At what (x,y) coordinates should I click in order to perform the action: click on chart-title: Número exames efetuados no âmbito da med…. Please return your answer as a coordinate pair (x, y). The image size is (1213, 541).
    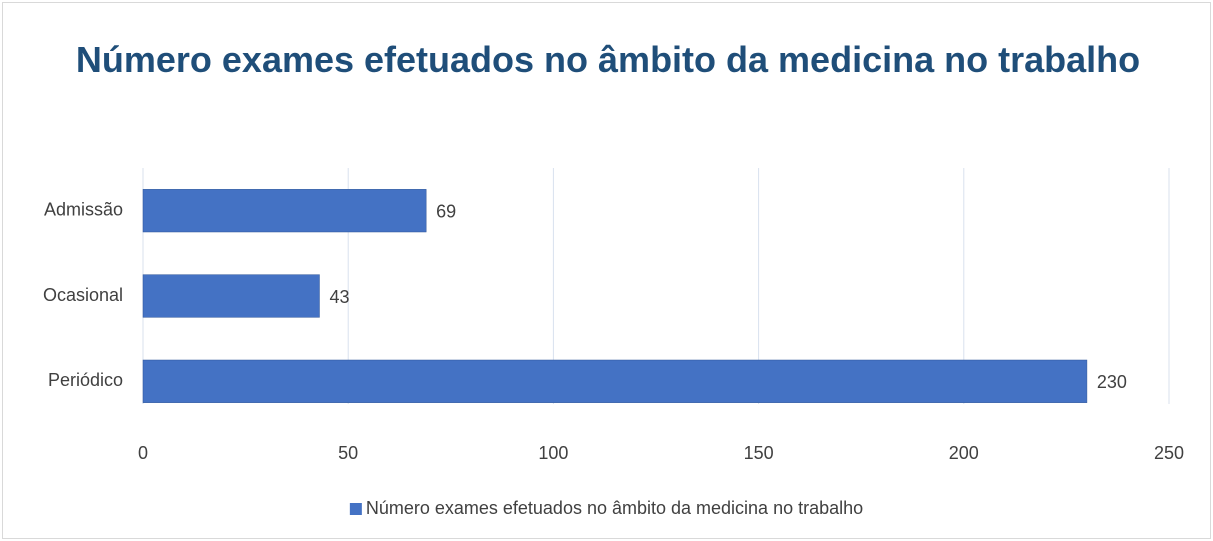
    Looking at the image, I should click on (608, 59).